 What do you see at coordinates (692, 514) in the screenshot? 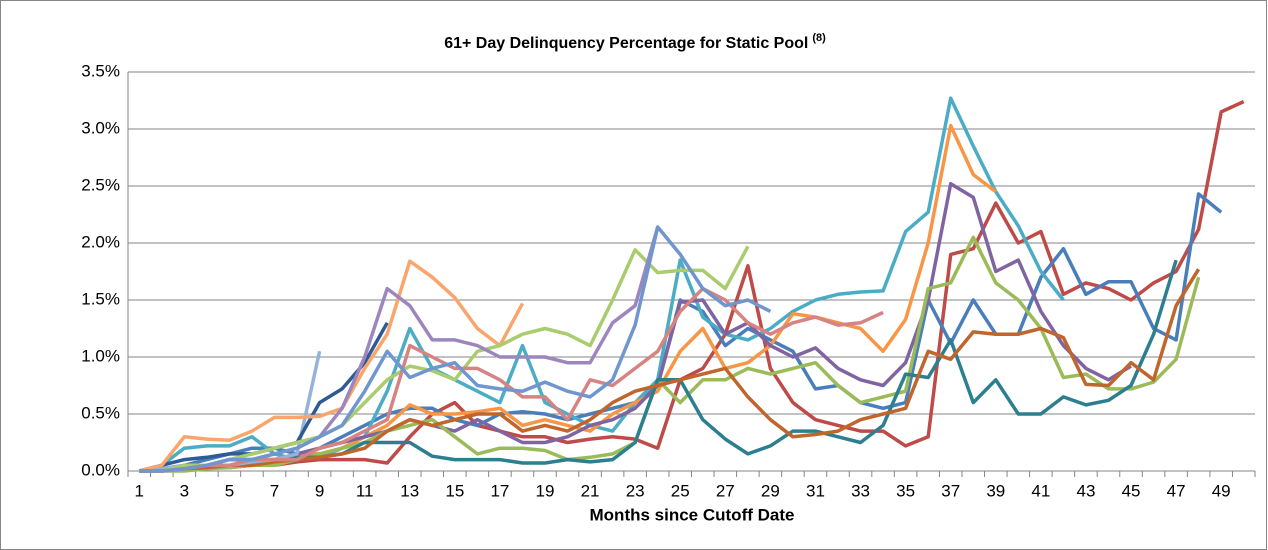
I see `x-axis-title: Months since Cutoff Date` at bounding box center [692, 514].